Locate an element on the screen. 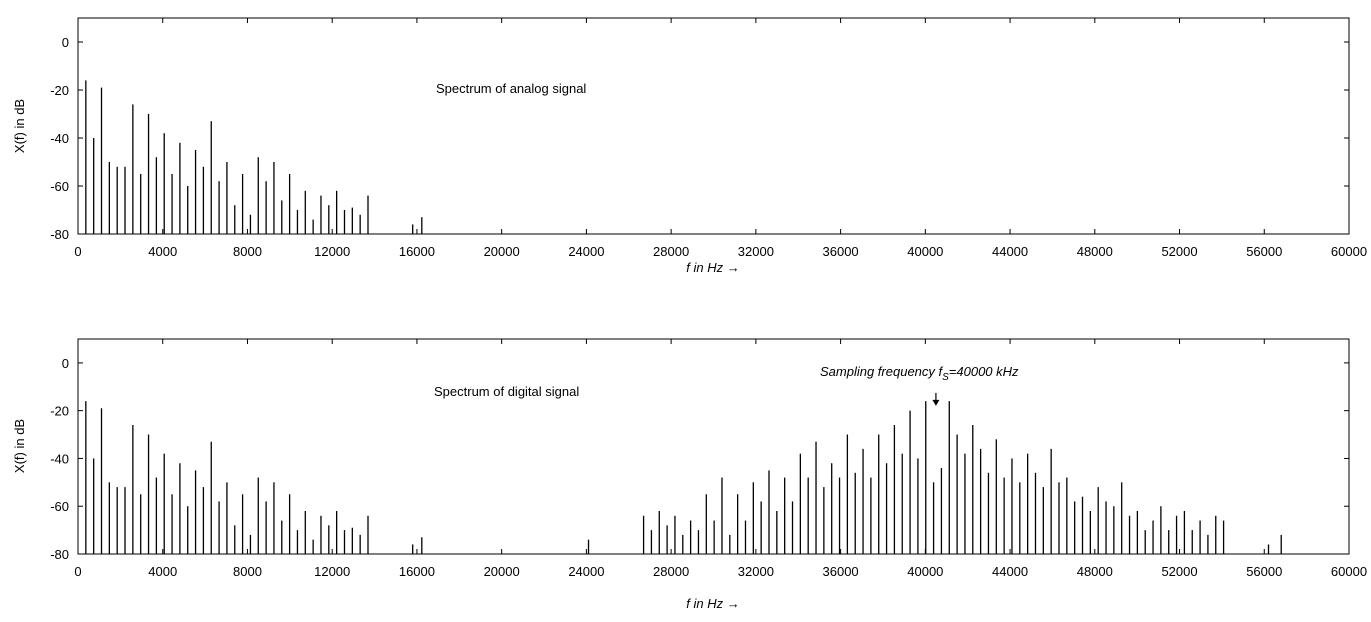 This screenshot has width=1371, height=622. sampling-annotation-prefix: Sampling frequency f is located at coordinates (882, 371).